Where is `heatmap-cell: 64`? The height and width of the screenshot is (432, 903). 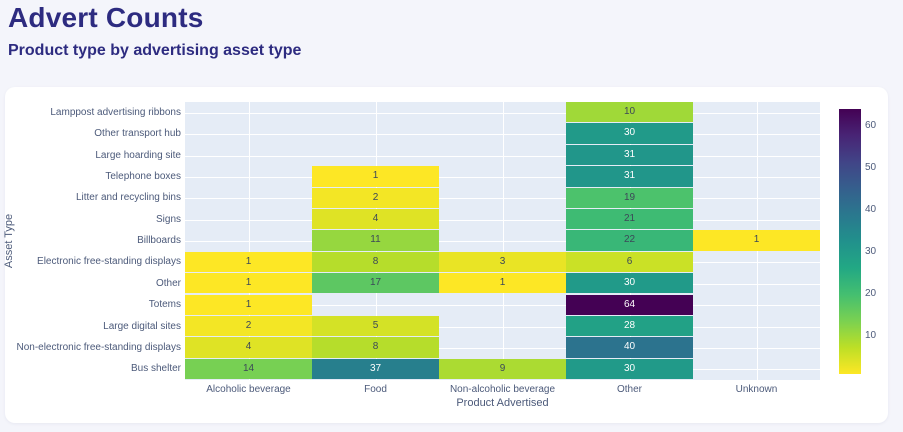
heatmap-cell: 64 is located at coordinates (629, 304).